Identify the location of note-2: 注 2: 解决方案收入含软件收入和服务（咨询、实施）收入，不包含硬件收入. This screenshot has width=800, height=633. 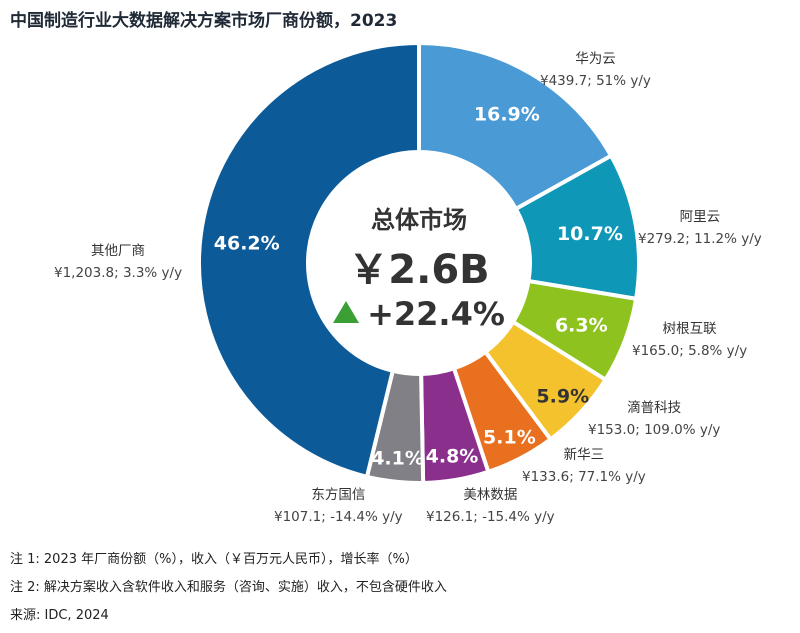
(228, 587).